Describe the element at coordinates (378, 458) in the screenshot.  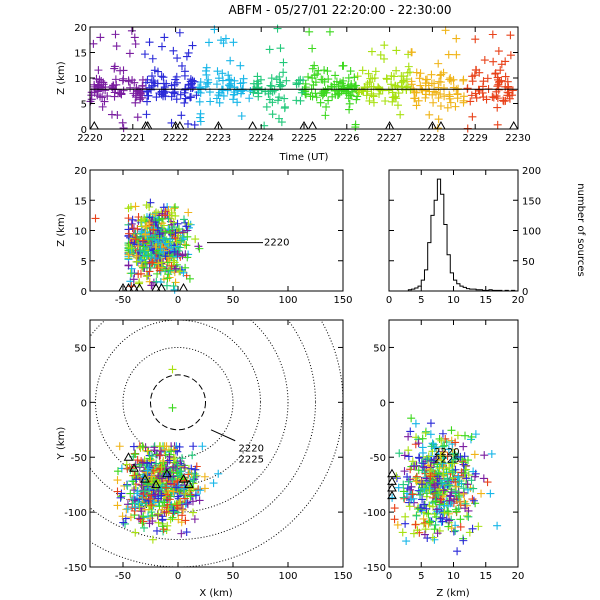
I see `y-tick-label: -50` at that location.